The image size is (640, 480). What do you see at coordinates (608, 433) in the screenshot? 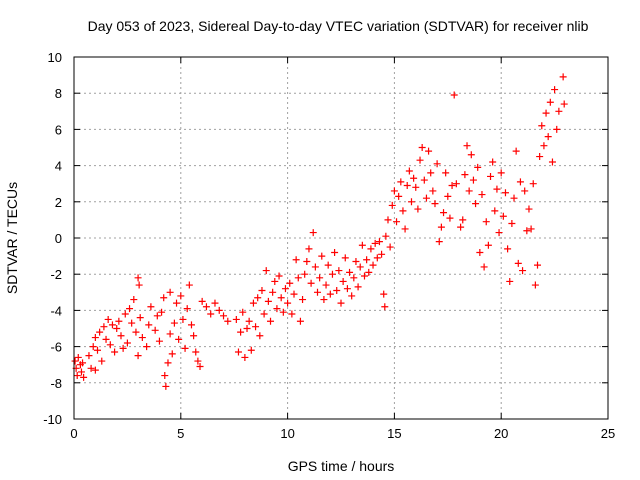
I see `x-tick-label: 25` at bounding box center [608, 433].